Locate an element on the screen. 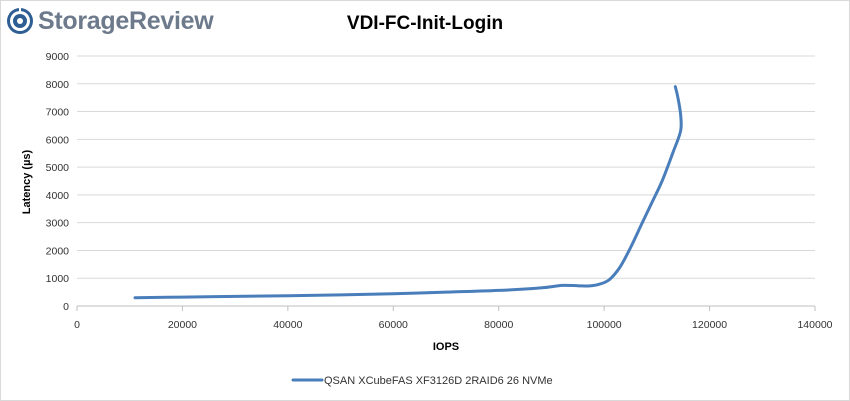 Image resolution: width=850 pixels, height=401 pixels. storagereview-logo: StorageReview is located at coordinates (110, 21).